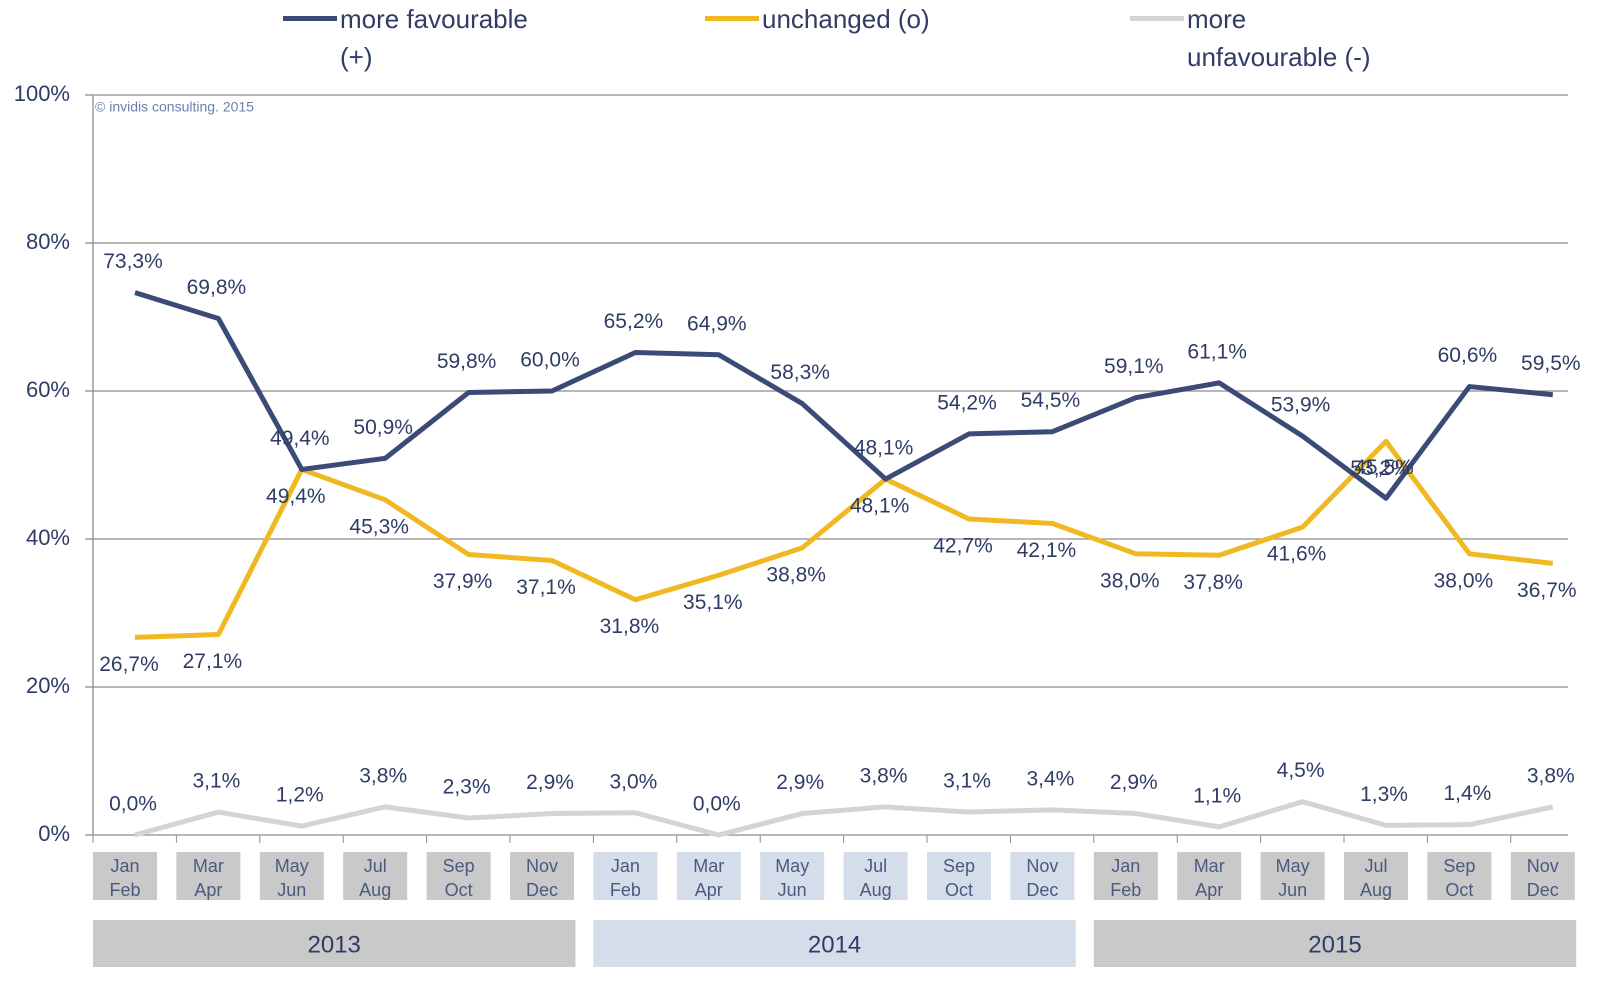  What do you see at coordinates (1292, 890) in the screenshot?
I see `x-tick-label: Jun` at bounding box center [1292, 890].